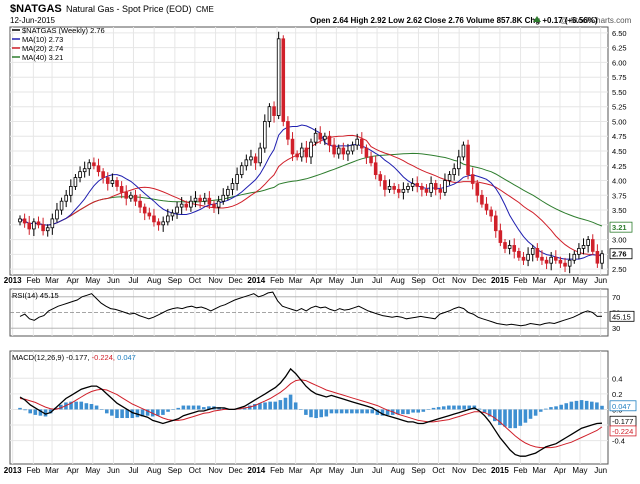 Image resolution: width=640 pixels, height=484 pixels. What do you see at coordinates (42, 48) in the screenshot?
I see `legend-entry: MA(20) 2.74` at bounding box center [42, 48].